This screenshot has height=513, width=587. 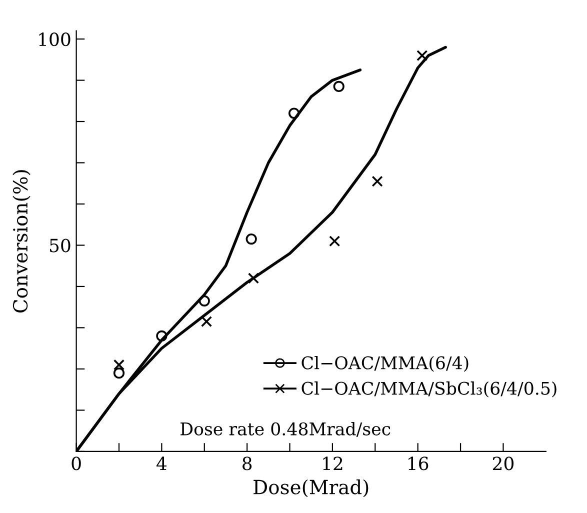 I want to click on legend-label: Cl−OAC/MMA(6/4), so click(x=385, y=364).